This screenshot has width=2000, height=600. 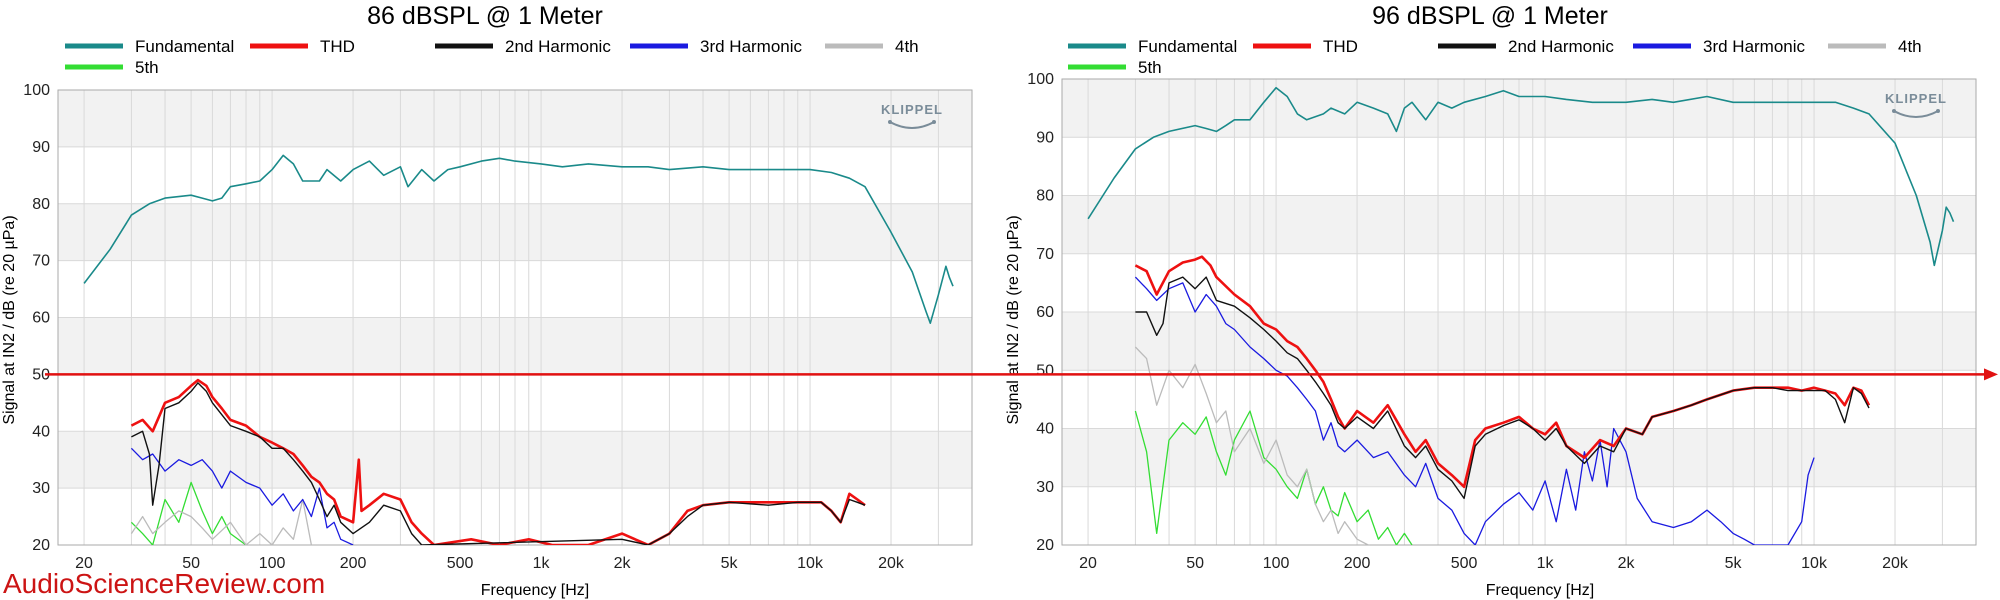 What do you see at coordinates (485, 16) in the screenshot?
I see `chart-title: 86 dBSPL @ 1 Meter` at bounding box center [485, 16].